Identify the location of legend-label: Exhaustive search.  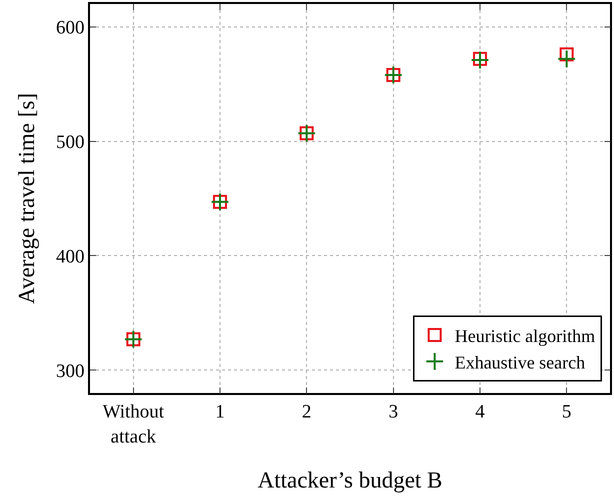
(520, 362).